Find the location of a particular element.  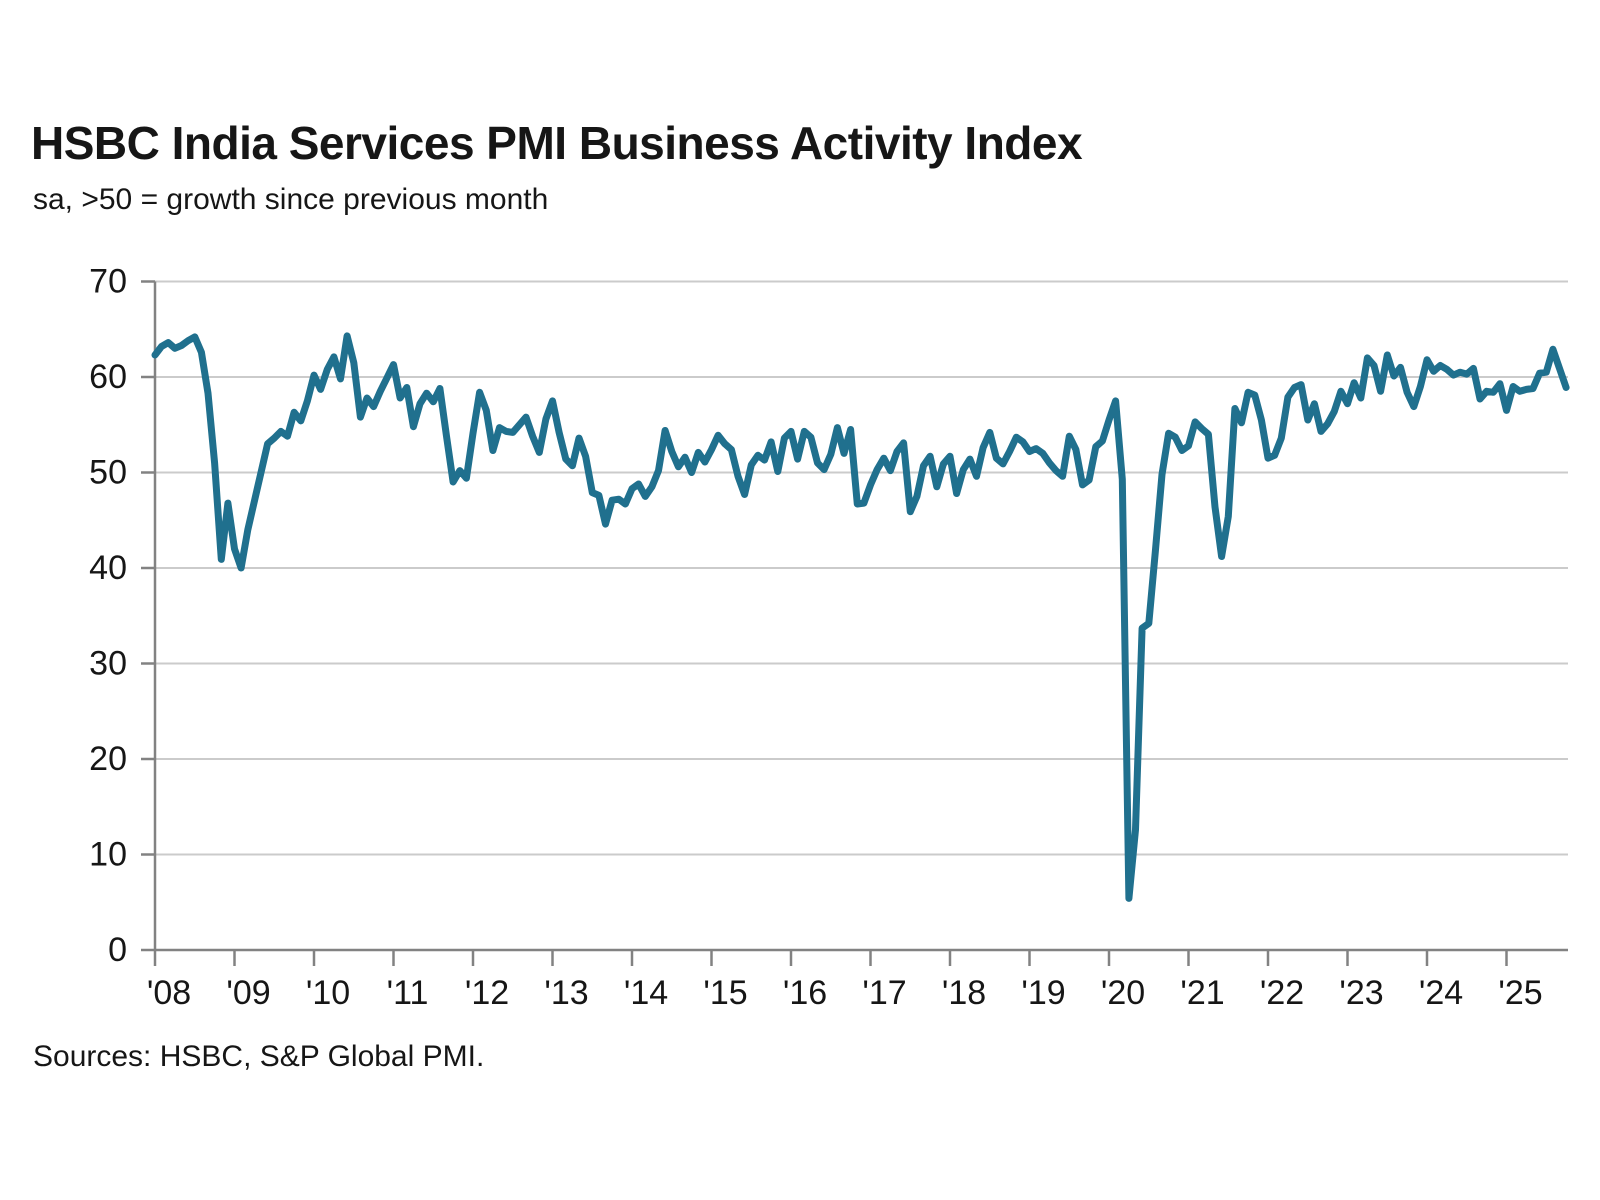

x-tick-label: '25 is located at coordinates (1520, 993).